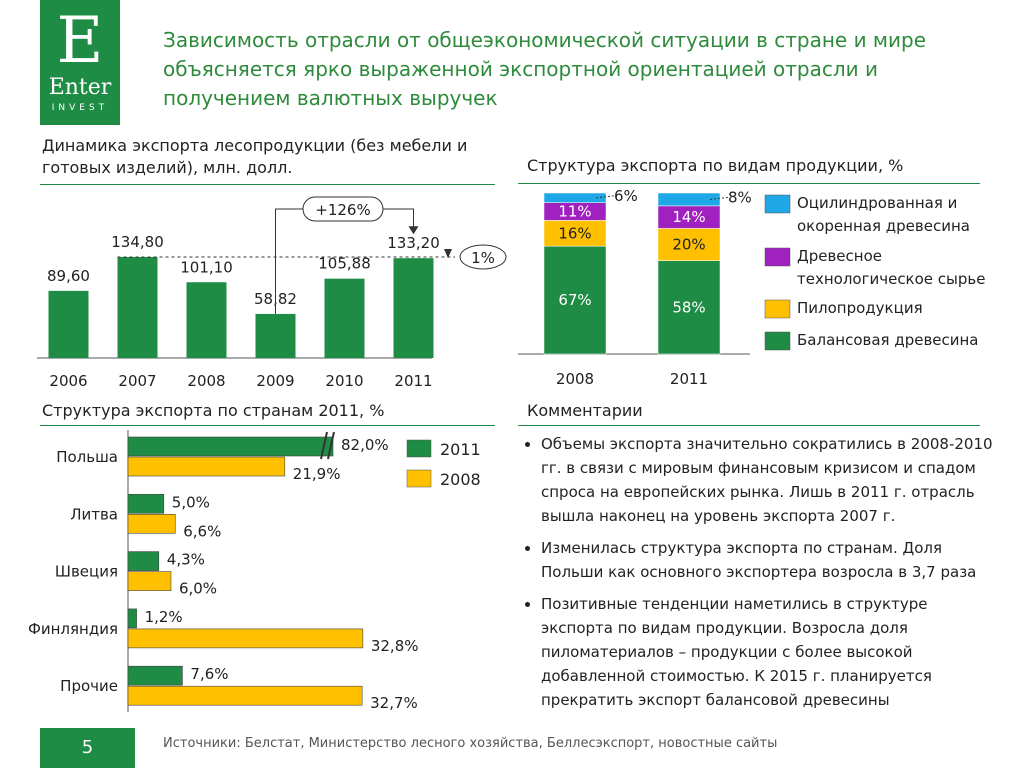 The image size is (1024, 768). What do you see at coordinates (137, 381) in the screenshot?
I see `x-tick-label: 2007` at bounding box center [137, 381].